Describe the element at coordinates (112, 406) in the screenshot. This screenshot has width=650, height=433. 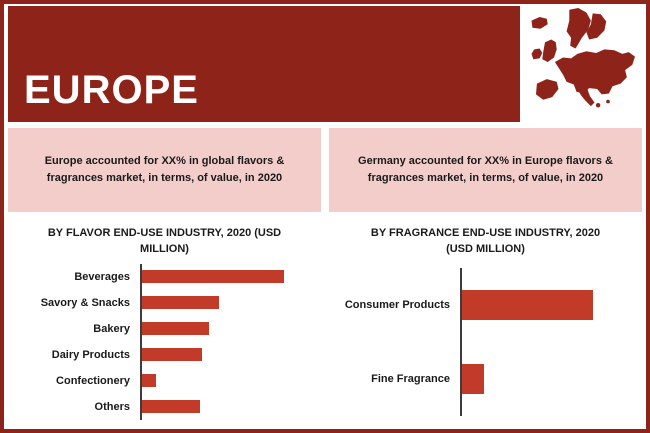
I see `category-label: Others` at that location.